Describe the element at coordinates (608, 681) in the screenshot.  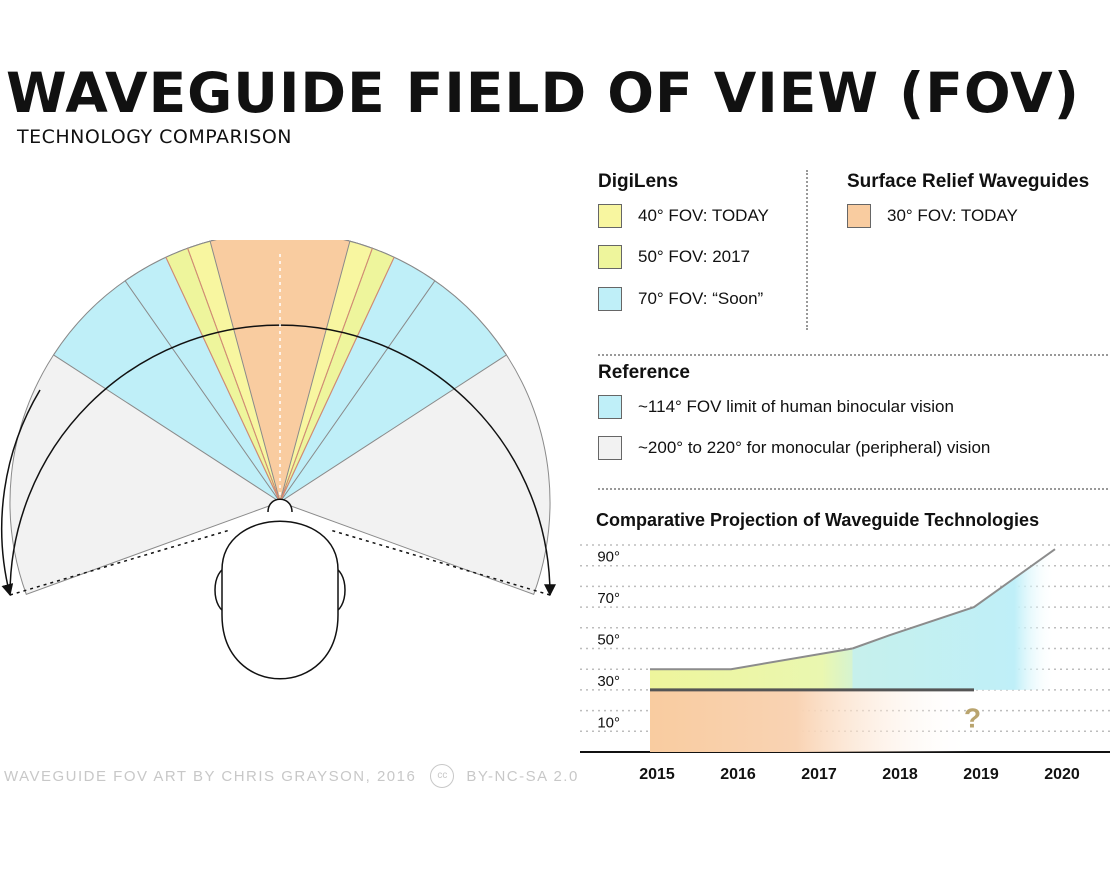
I see `y-tick-label: 30°` at that location.